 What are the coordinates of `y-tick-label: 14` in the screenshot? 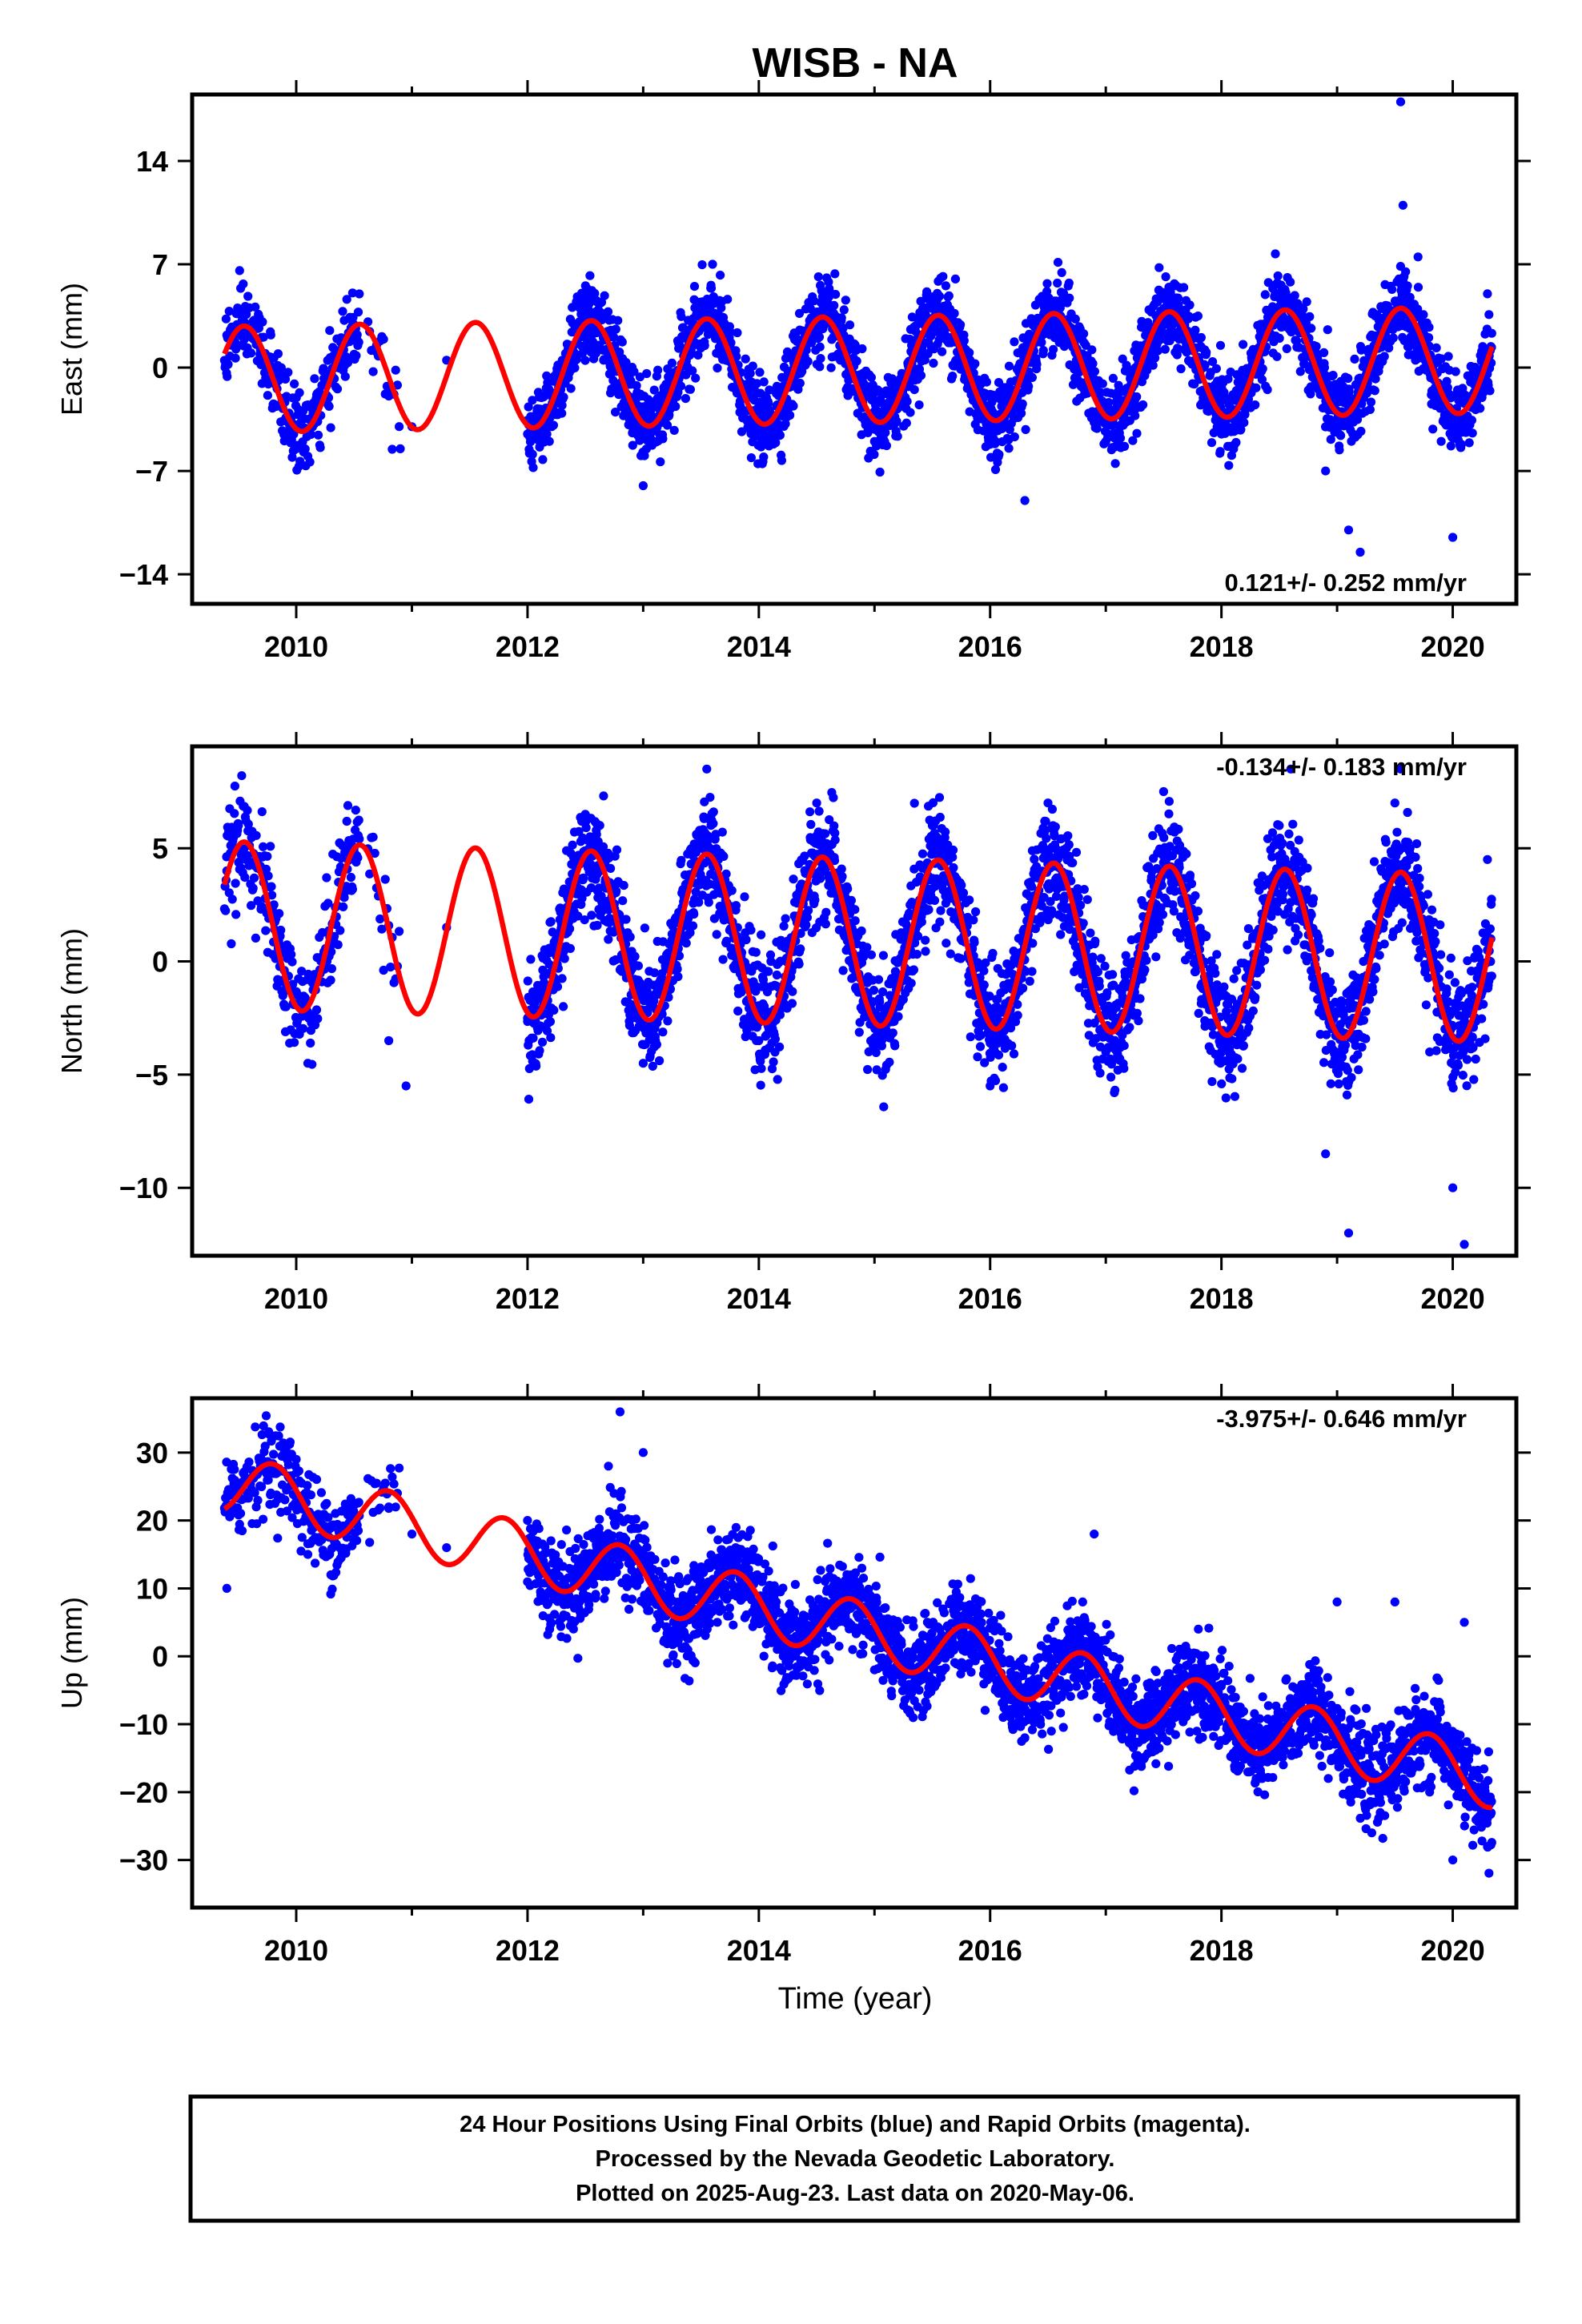 It's located at (152, 161).